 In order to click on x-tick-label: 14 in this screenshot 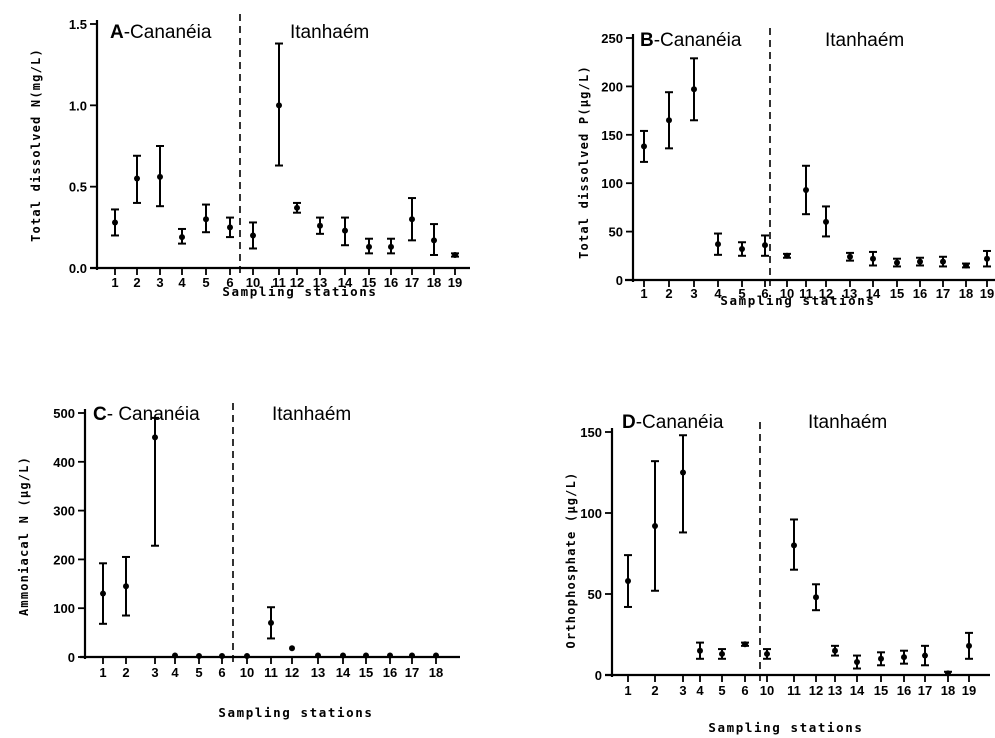, I will do `click(873, 293)`.